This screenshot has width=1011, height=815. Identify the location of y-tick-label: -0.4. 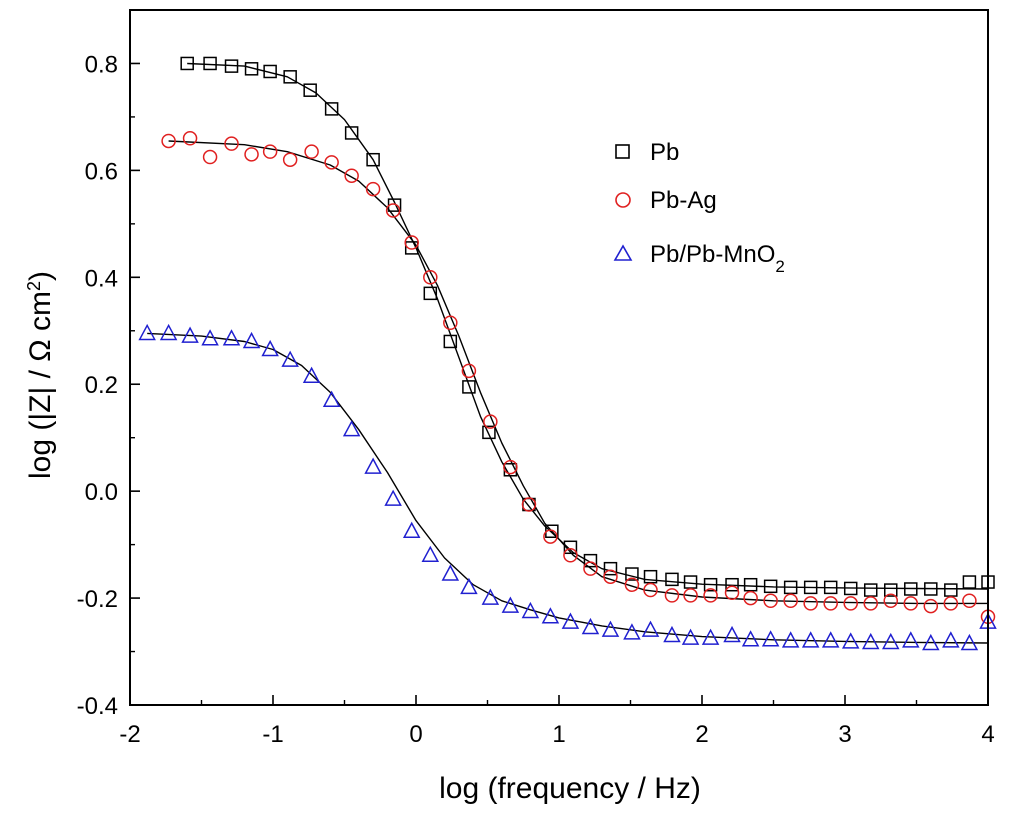
(97, 706).